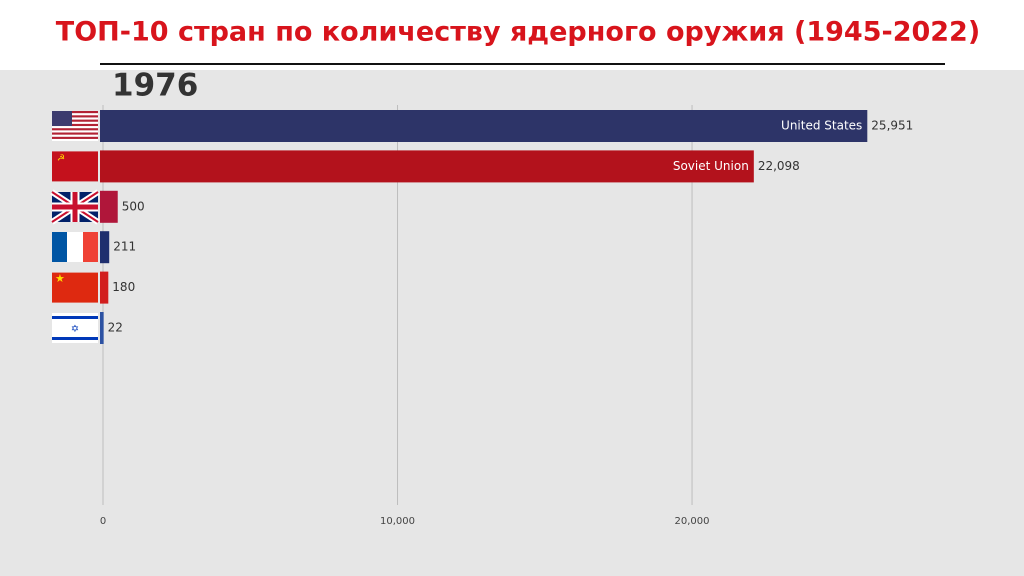 This screenshot has width=1024, height=576. I want to click on flag-star: ✡, so click(75, 329).